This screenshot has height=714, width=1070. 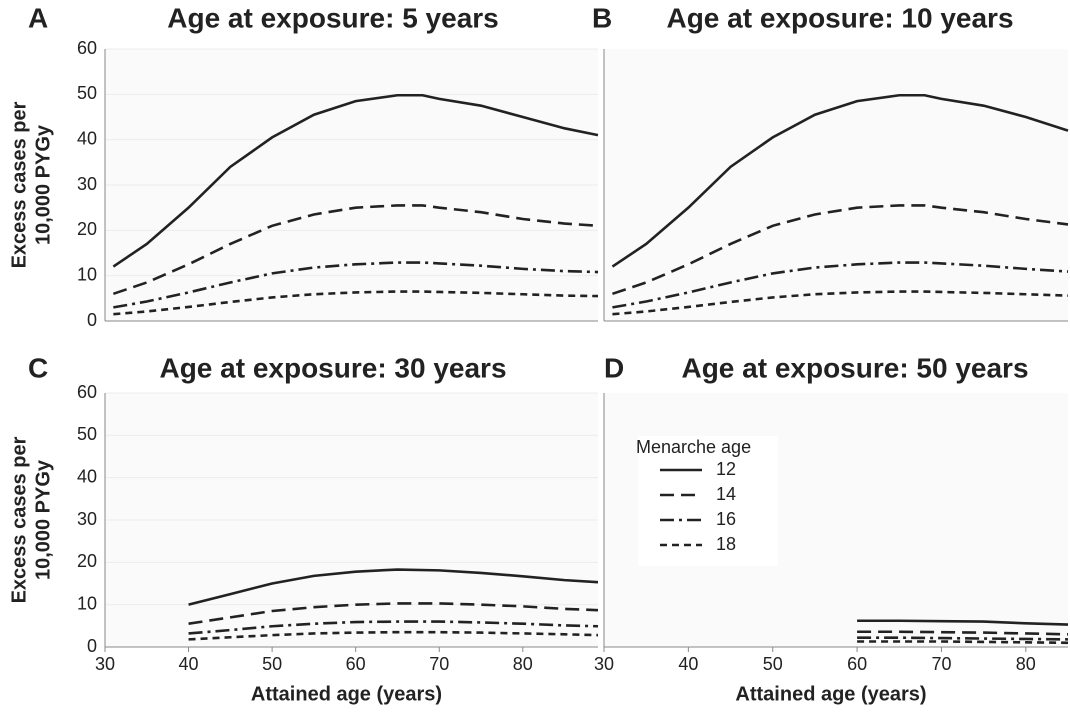 What do you see at coordinates (614, 367) in the screenshot?
I see `panel-label: D` at bounding box center [614, 367].